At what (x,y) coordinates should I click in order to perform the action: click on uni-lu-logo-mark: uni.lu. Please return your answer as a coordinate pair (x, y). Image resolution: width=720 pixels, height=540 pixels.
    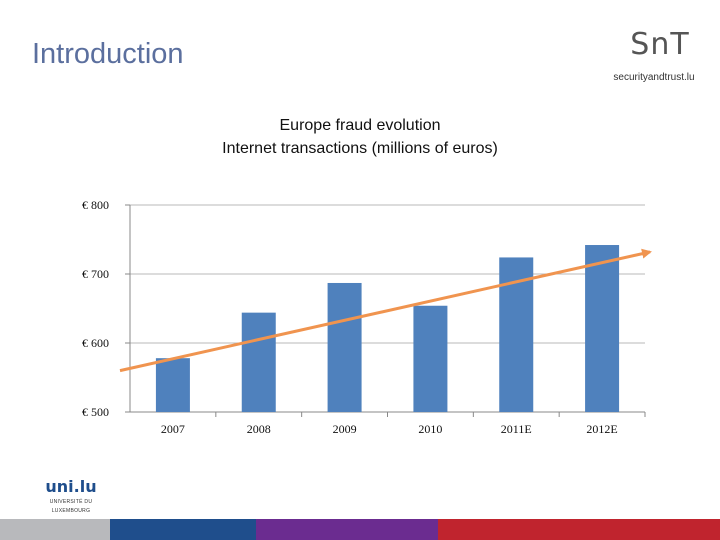
    Looking at the image, I should click on (71, 486).